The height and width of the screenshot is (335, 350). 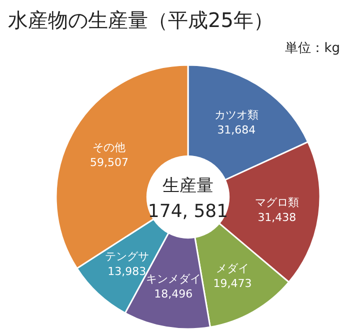 What do you see at coordinates (277, 217) in the screenshot?
I see `data-label: 31,438` at bounding box center [277, 217].